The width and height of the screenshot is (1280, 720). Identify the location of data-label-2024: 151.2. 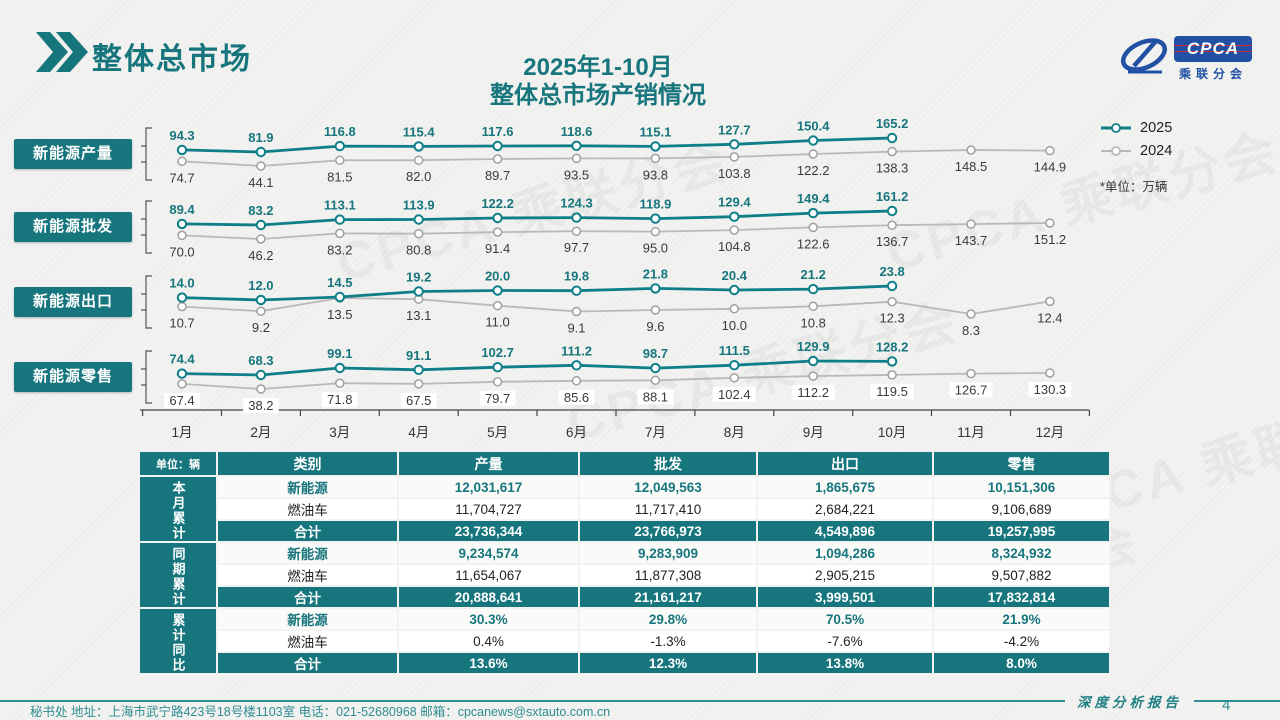
(1050, 239).